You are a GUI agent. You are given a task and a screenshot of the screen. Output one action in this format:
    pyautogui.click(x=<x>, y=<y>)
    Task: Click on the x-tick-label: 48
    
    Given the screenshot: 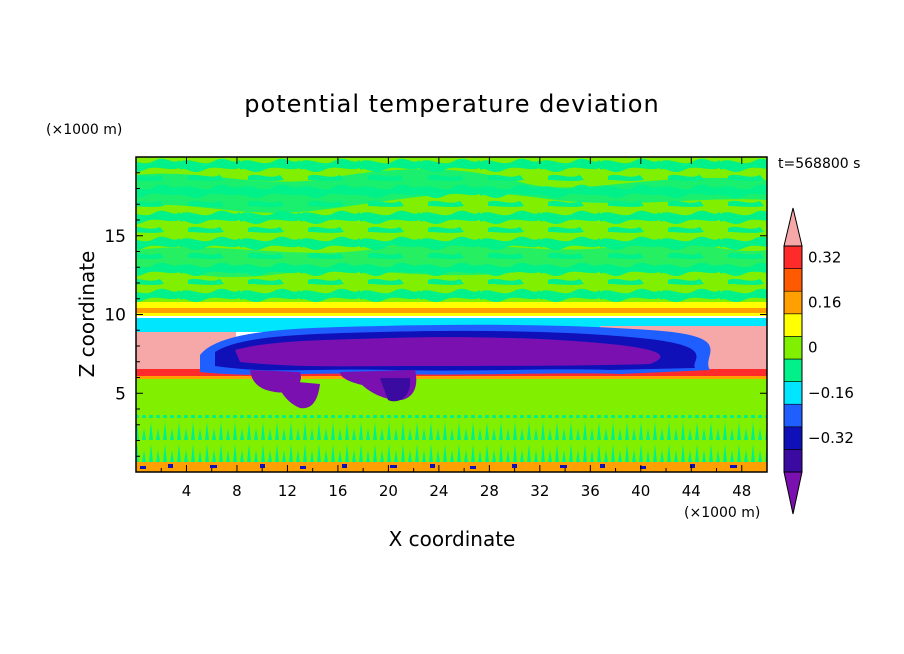 What is the action you would take?
    pyautogui.click(x=741, y=491)
    